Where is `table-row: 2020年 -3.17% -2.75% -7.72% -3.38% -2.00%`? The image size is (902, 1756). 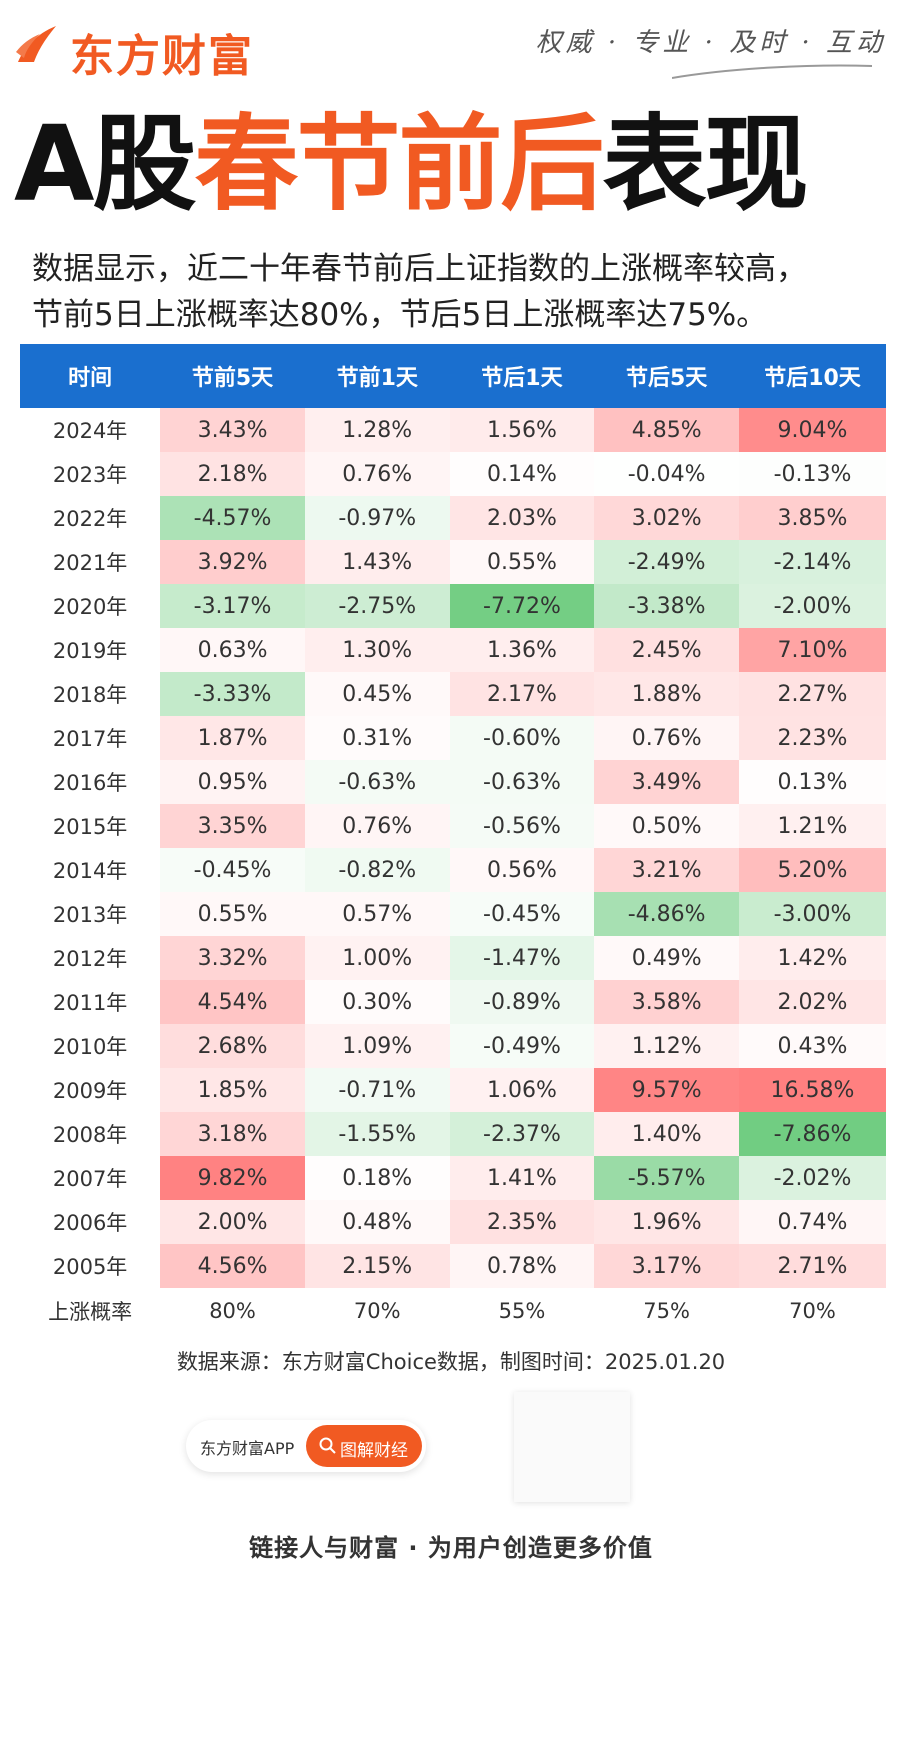
table-row: 2020年 -3.17% -2.75% -7.72% -3.38% -2.00% is located at coordinates (453, 606).